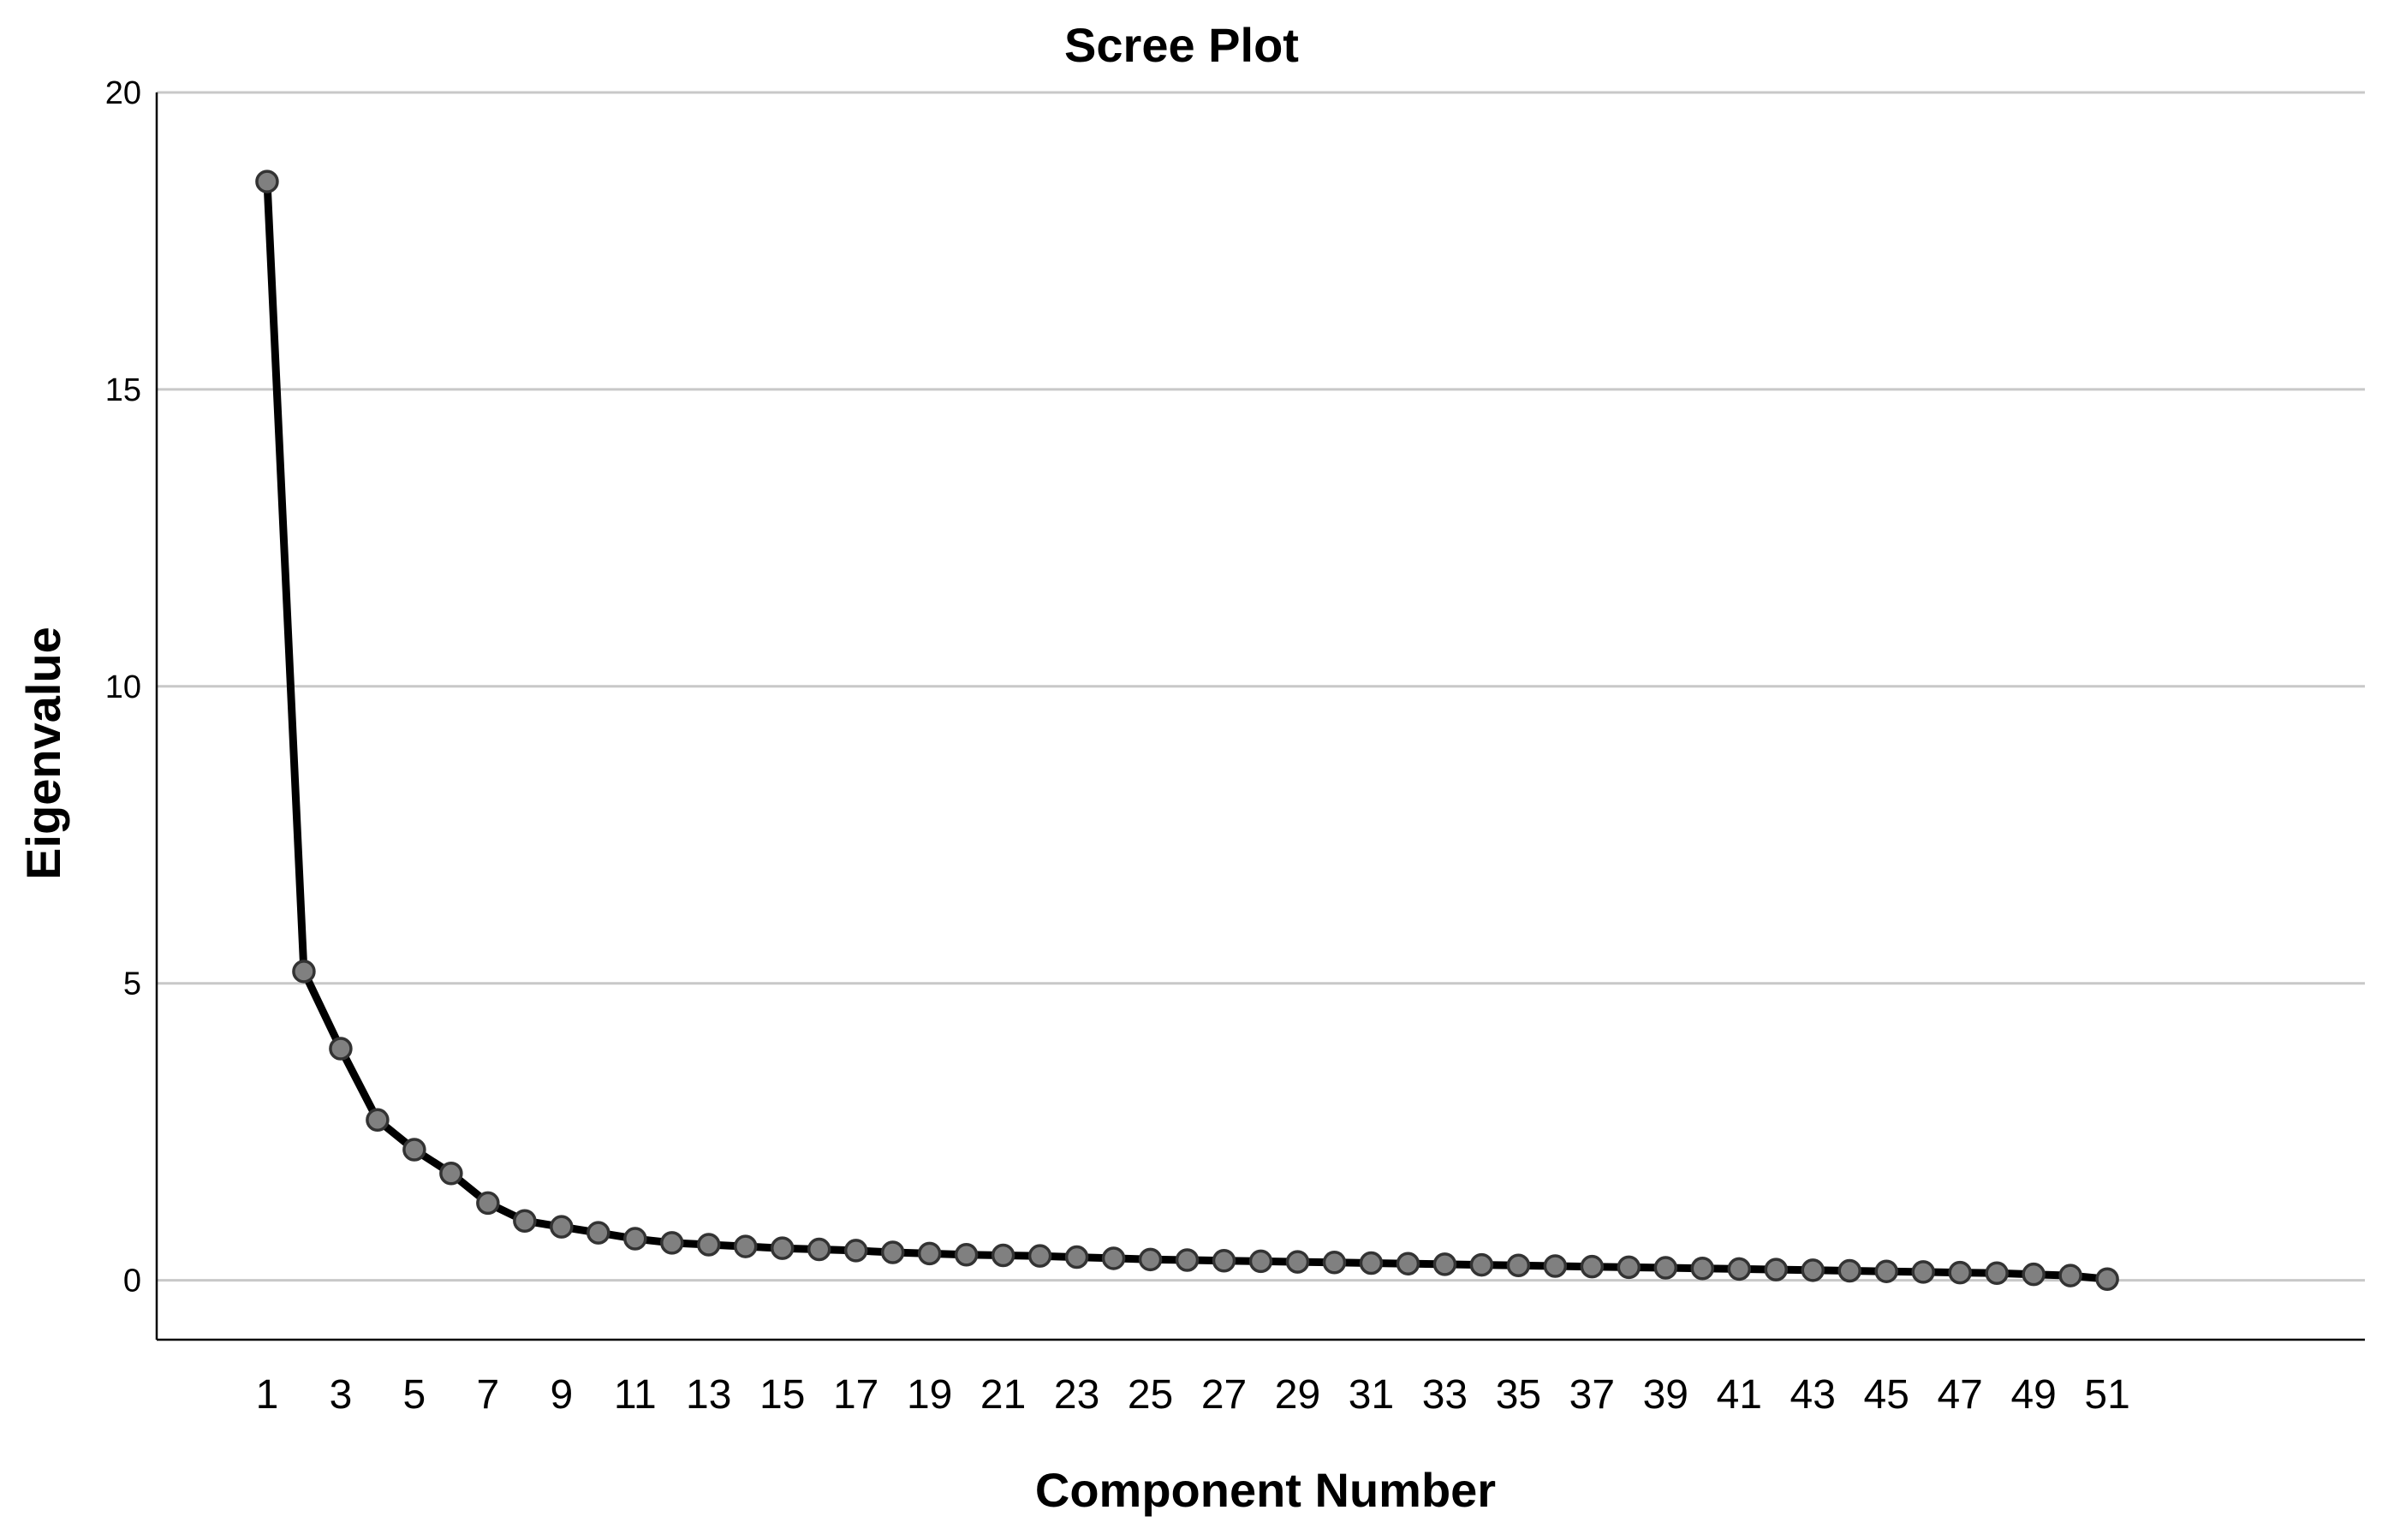 This screenshot has width=2394, height=1540. What do you see at coordinates (636, 1395) in the screenshot?
I see `x-tick-label-11: 11` at bounding box center [636, 1395].